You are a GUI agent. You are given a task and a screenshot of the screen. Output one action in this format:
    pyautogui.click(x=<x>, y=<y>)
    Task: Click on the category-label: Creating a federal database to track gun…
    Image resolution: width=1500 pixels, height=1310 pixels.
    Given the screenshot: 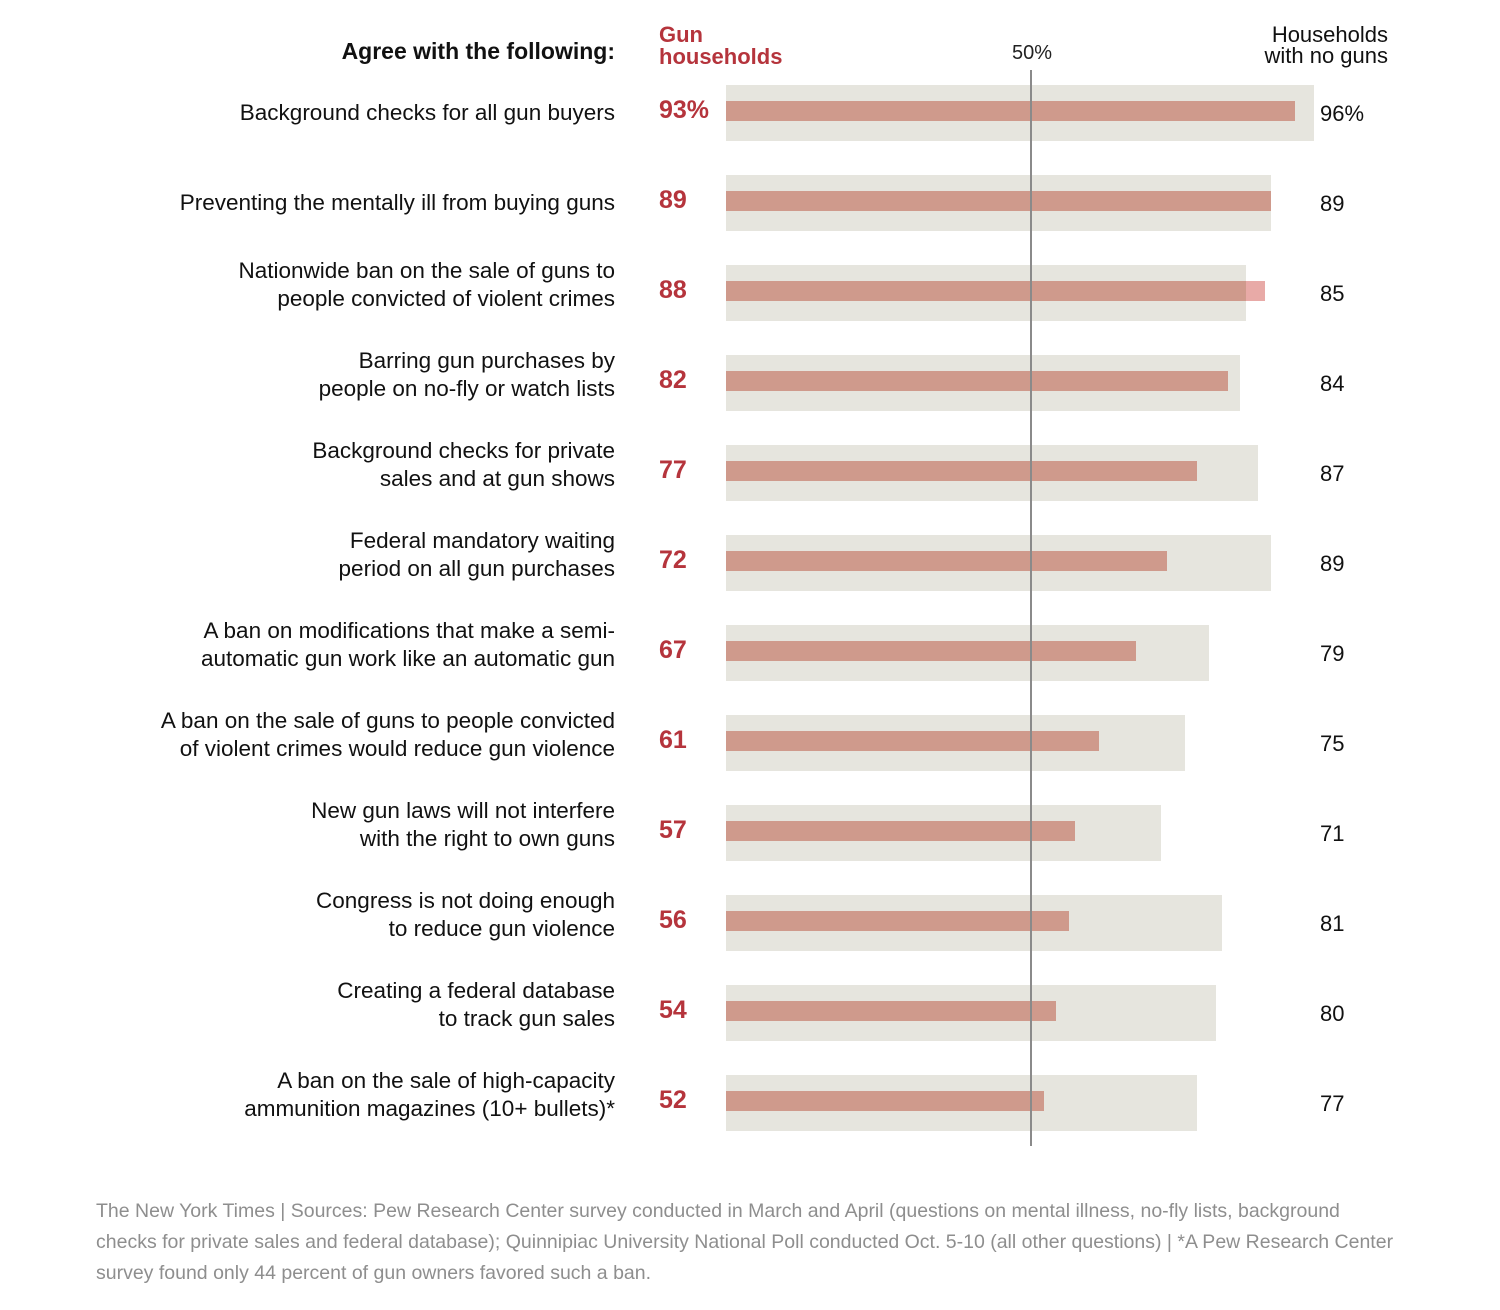 What is the action you would take?
    pyautogui.click(x=476, y=1004)
    